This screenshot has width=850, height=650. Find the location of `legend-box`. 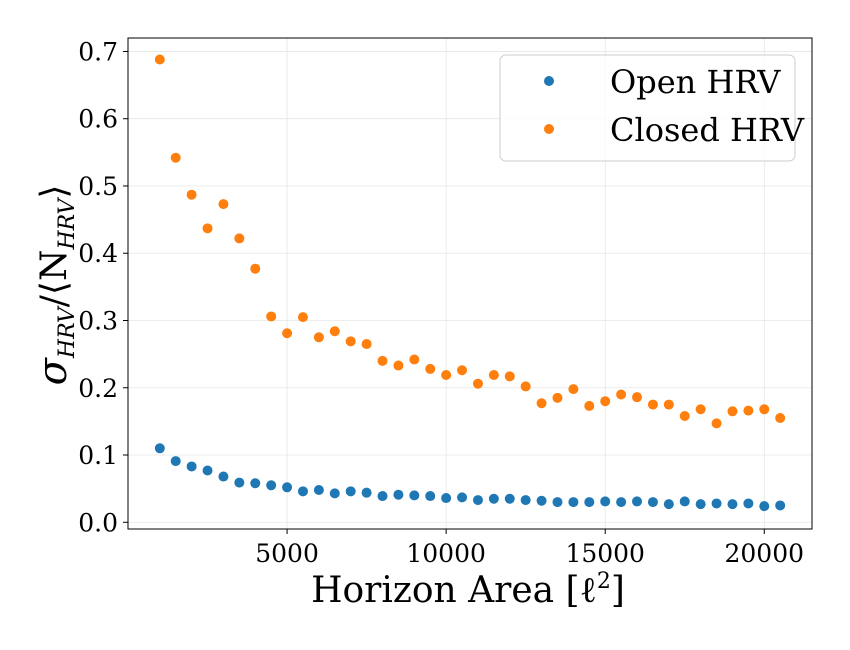

legend-box is located at coordinates (647, 108).